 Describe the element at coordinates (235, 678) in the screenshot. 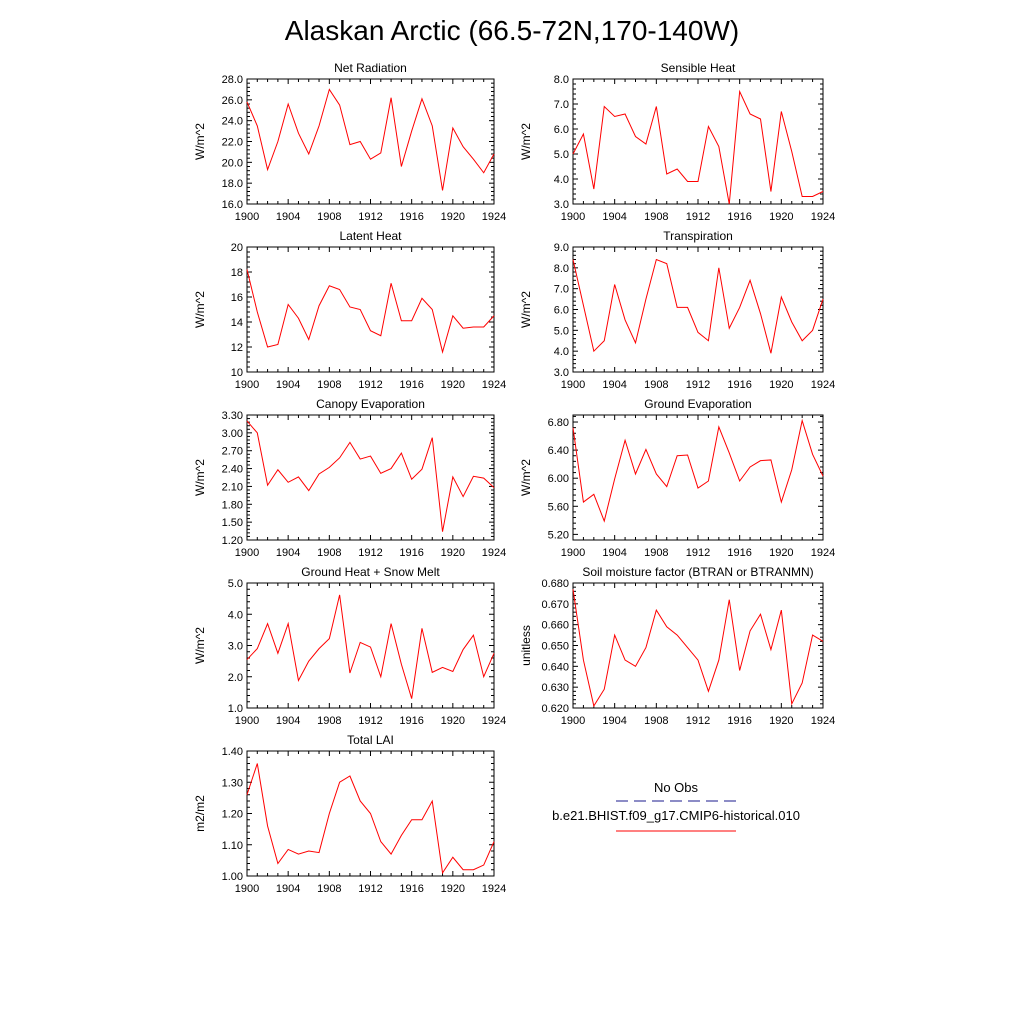

I see `y-tick-label: 2.0` at that location.